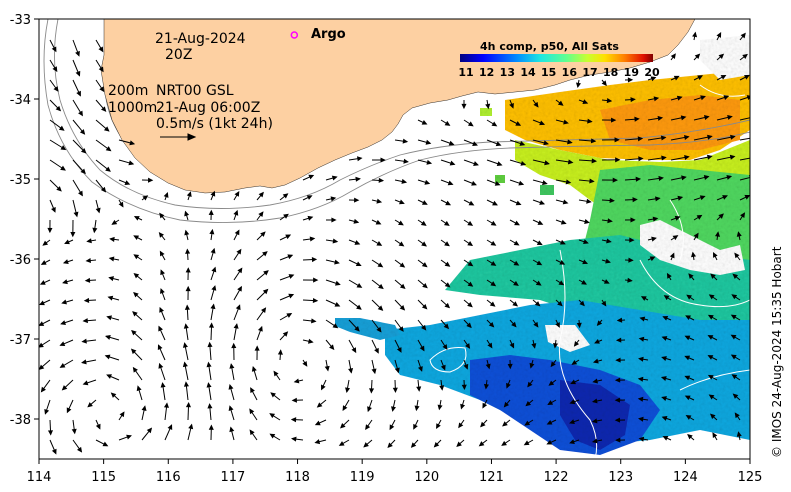  Describe the element at coordinates (750, 477) in the screenshot. I see `x-tick-label: 125` at that location.